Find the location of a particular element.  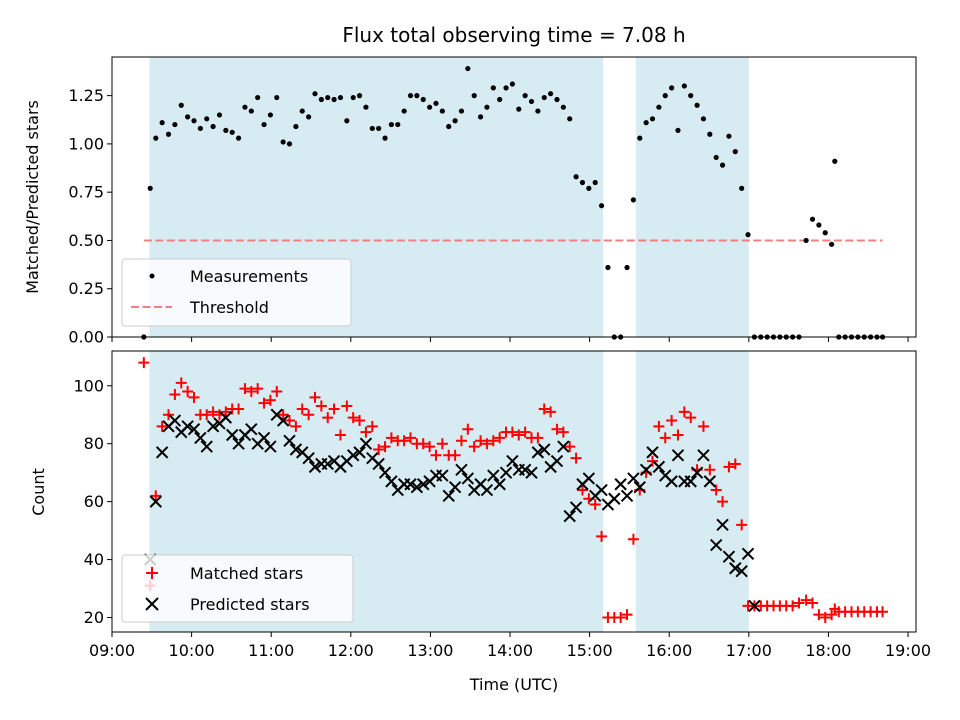

chart-title: Flux total observing time = 7.08 h is located at coordinates (513, 35).